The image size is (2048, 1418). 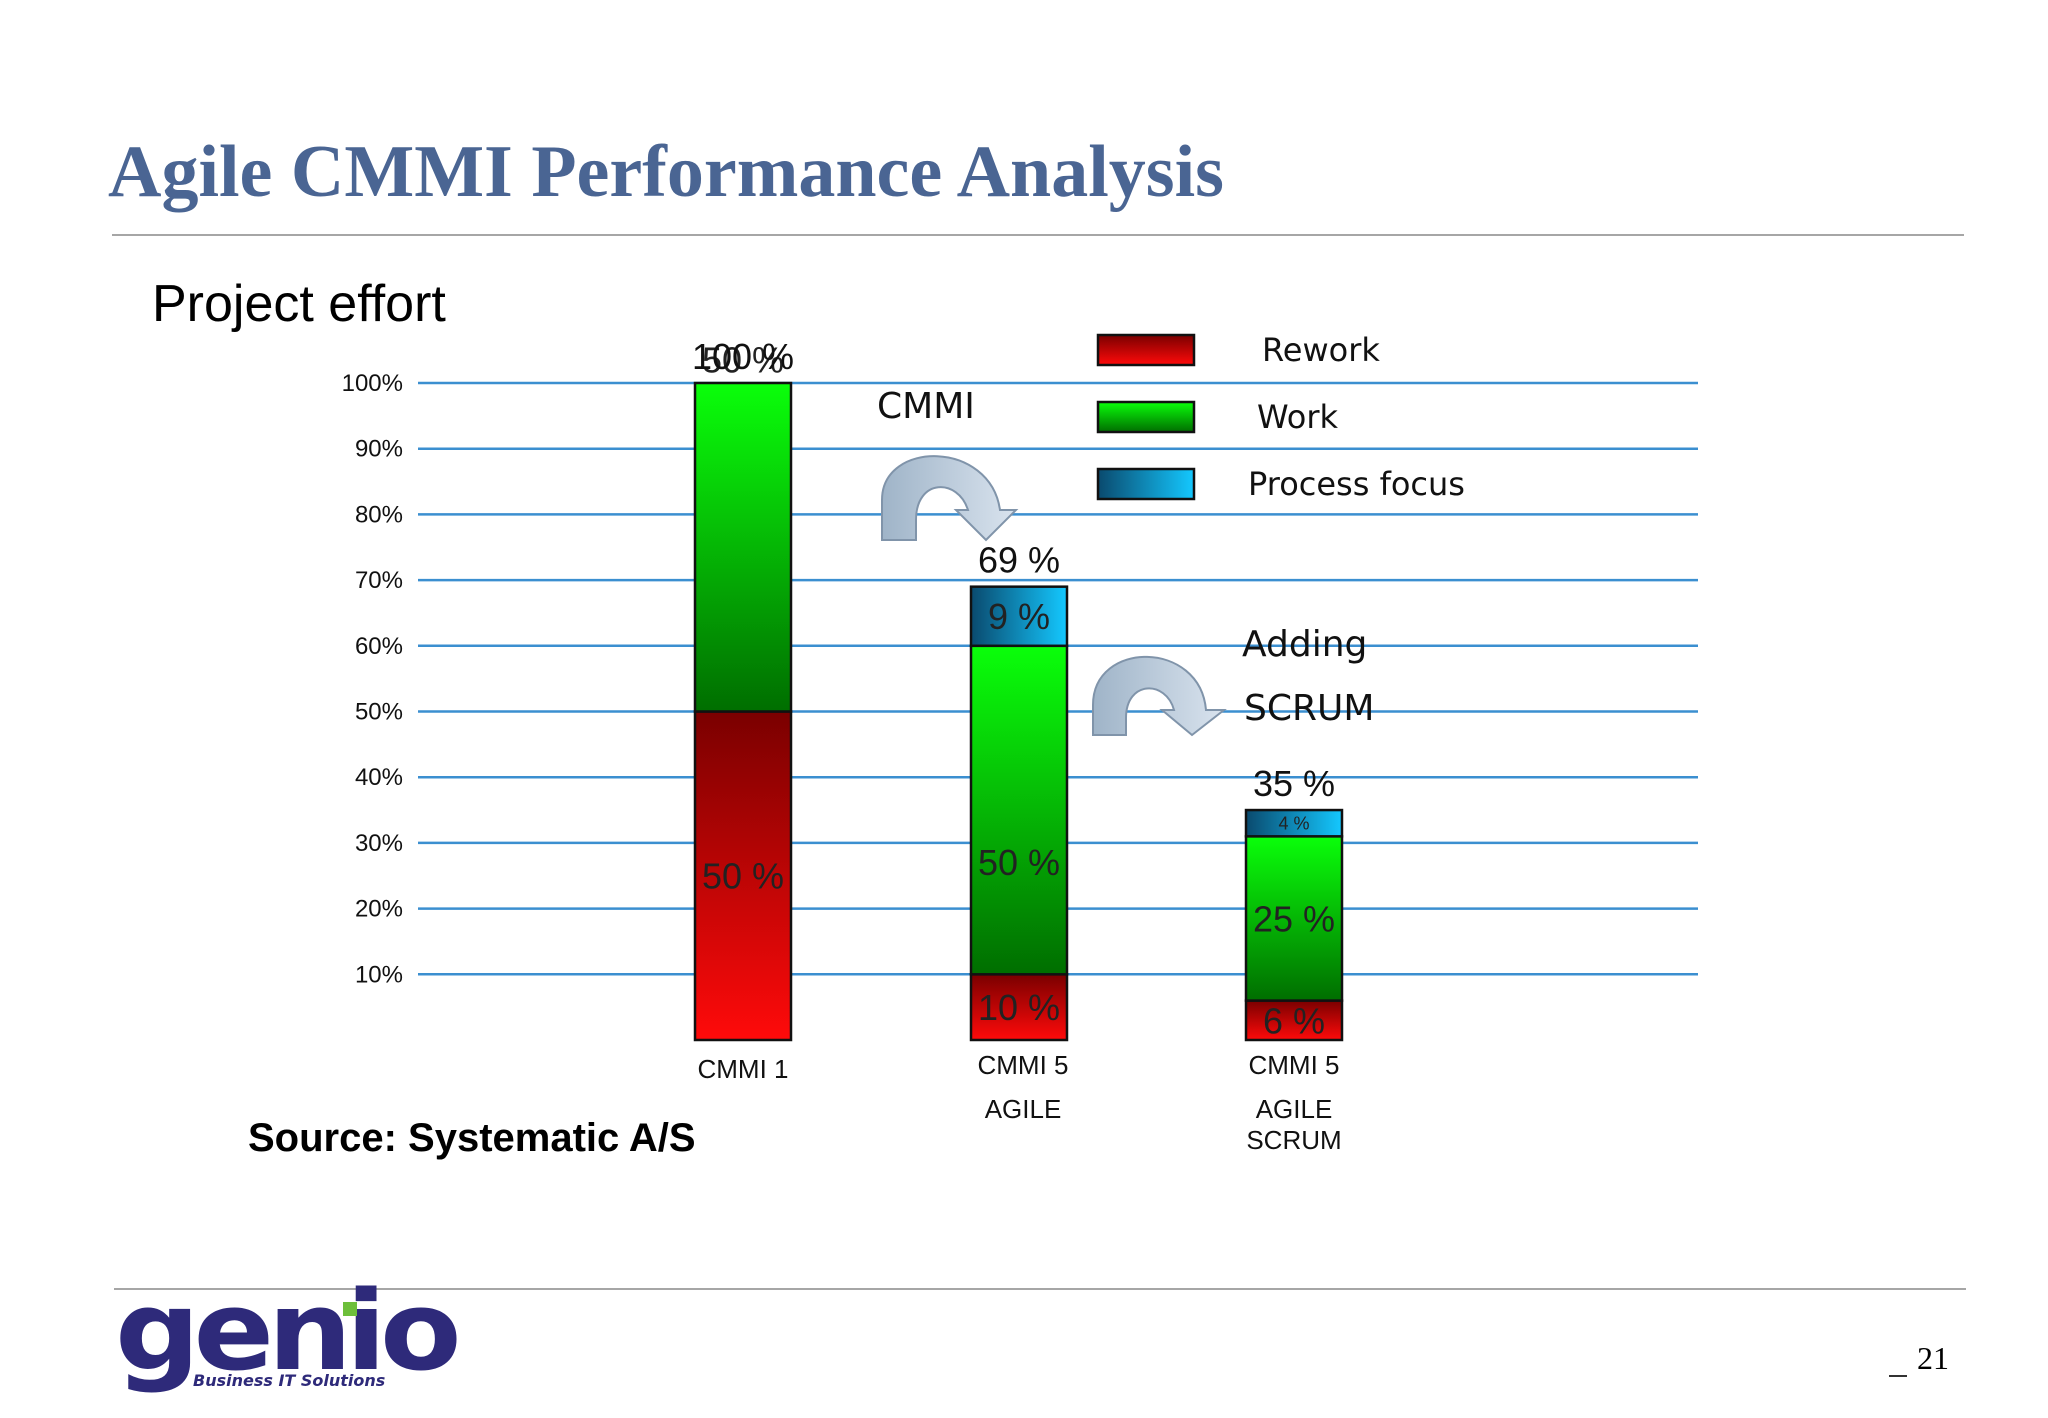 What do you see at coordinates (950, 498) in the screenshot?
I see `cmmi-arrow-icon` at bounding box center [950, 498].